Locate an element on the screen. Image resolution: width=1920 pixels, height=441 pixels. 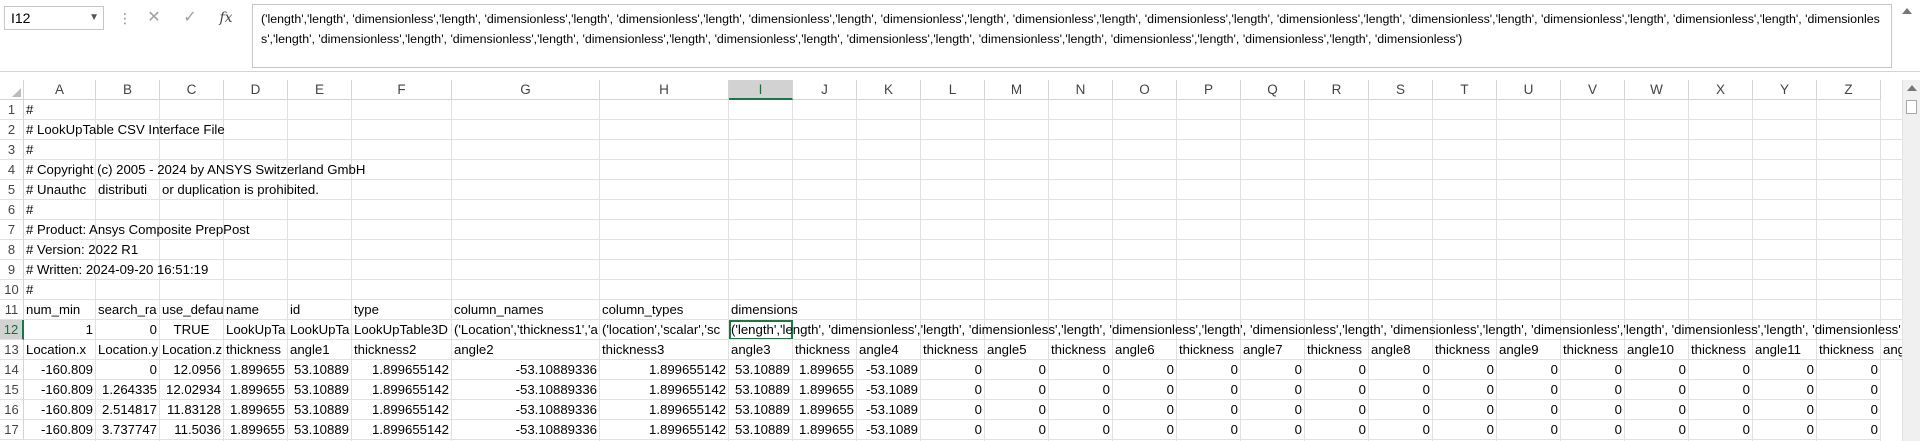
cell-d15: 1.899655 is located at coordinates (256, 390).